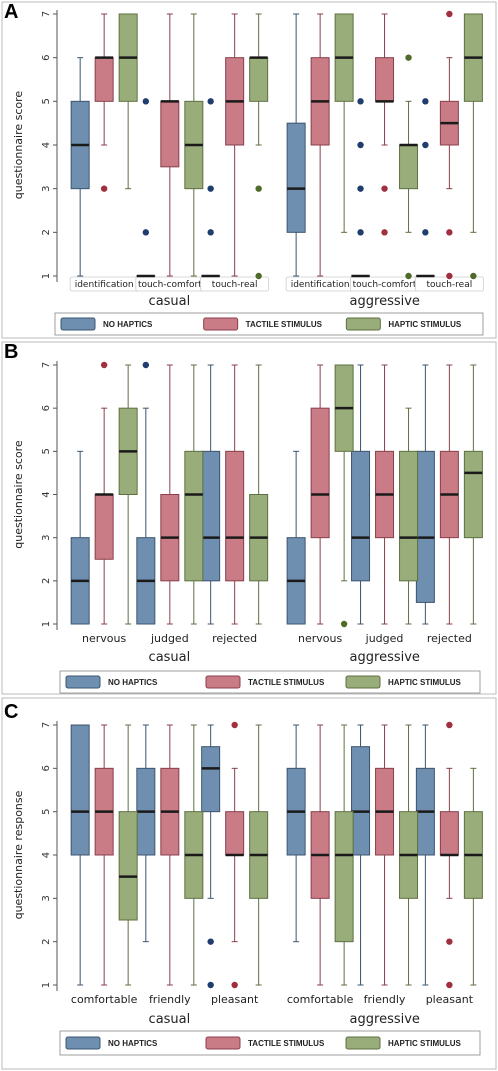  Describe the element at coordinates (46, 408) in the screenshot. I see `y-tick-label: 6` at that location.